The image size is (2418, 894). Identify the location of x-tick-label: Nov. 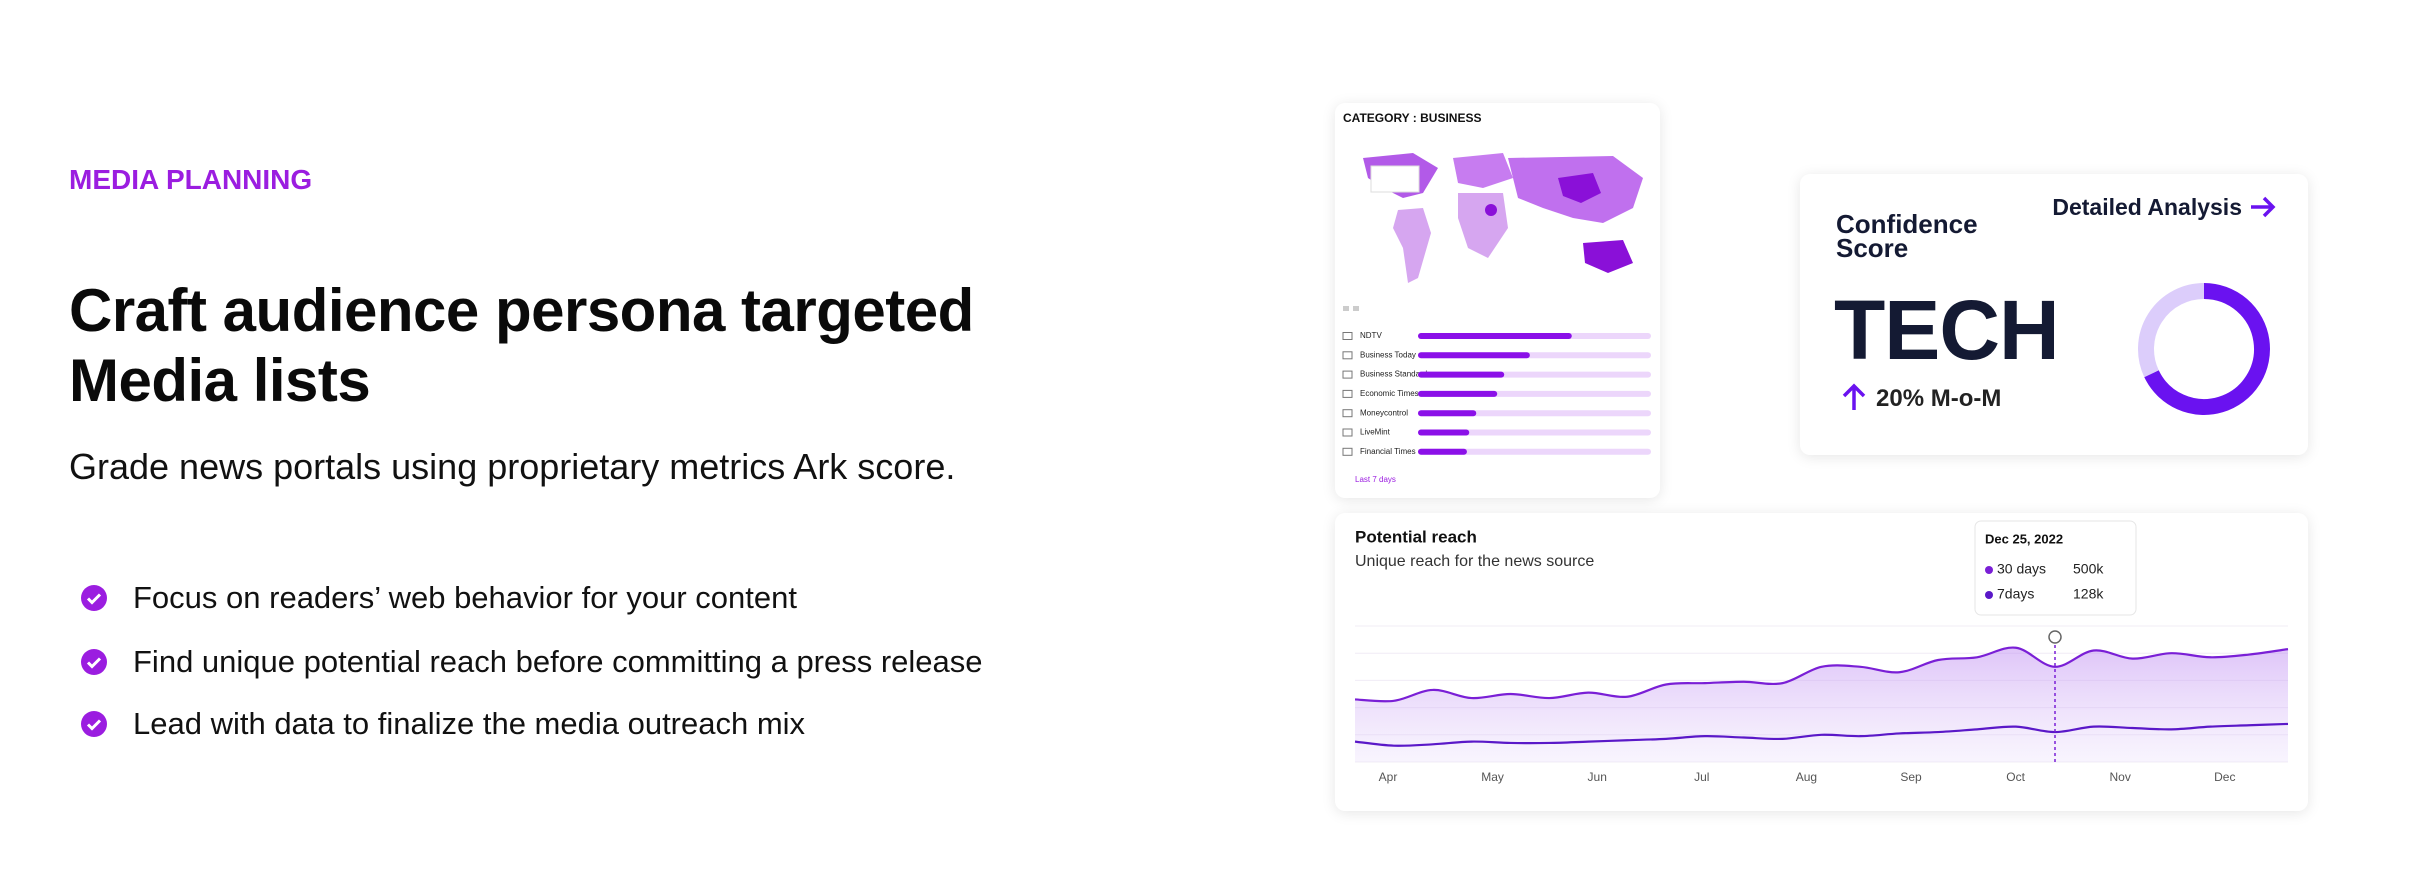
(2120, 777).